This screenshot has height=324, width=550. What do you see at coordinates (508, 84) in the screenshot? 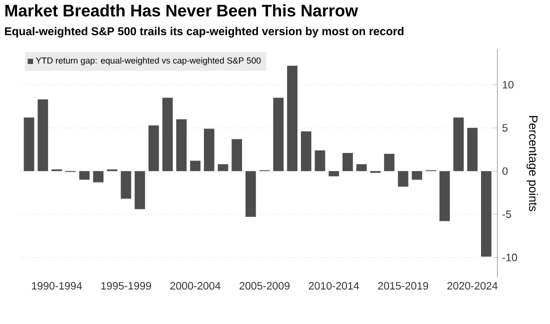
I see `y-tick-label: 10` at bounding box center [508, 84].